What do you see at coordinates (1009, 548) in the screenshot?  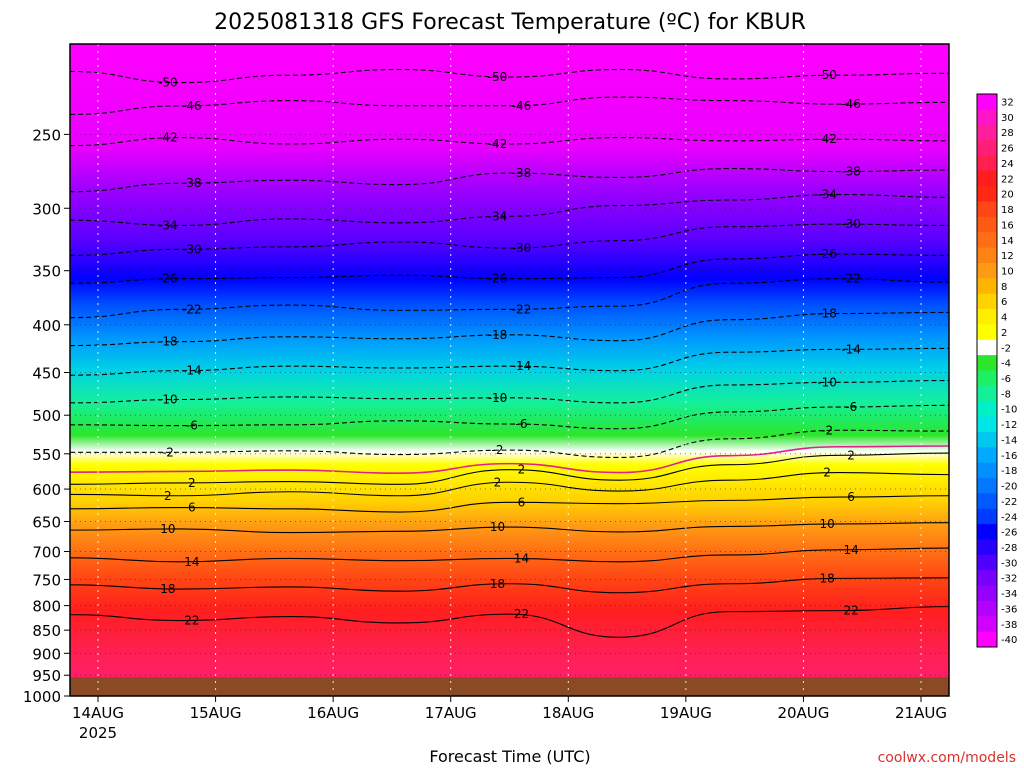 I see `colorbar-label: -28` at bounding box center [1009, 548].